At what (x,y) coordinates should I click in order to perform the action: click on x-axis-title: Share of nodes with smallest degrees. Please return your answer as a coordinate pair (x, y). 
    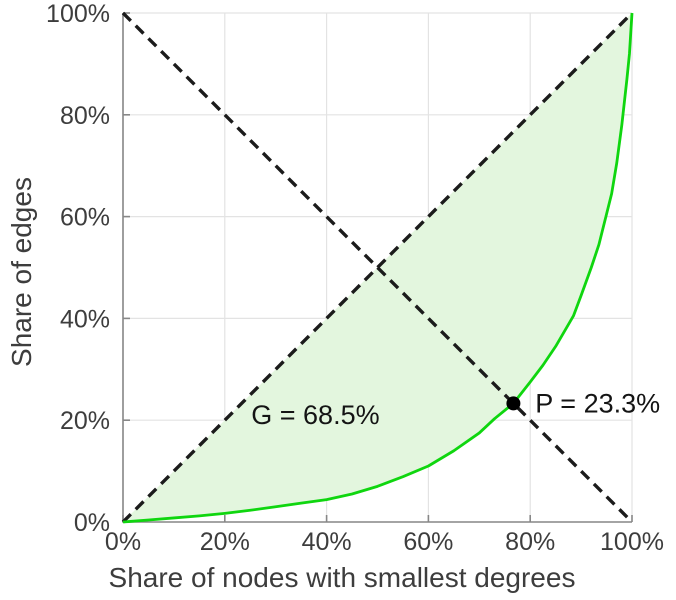
    Looking at the image, I should click on (342, 577).